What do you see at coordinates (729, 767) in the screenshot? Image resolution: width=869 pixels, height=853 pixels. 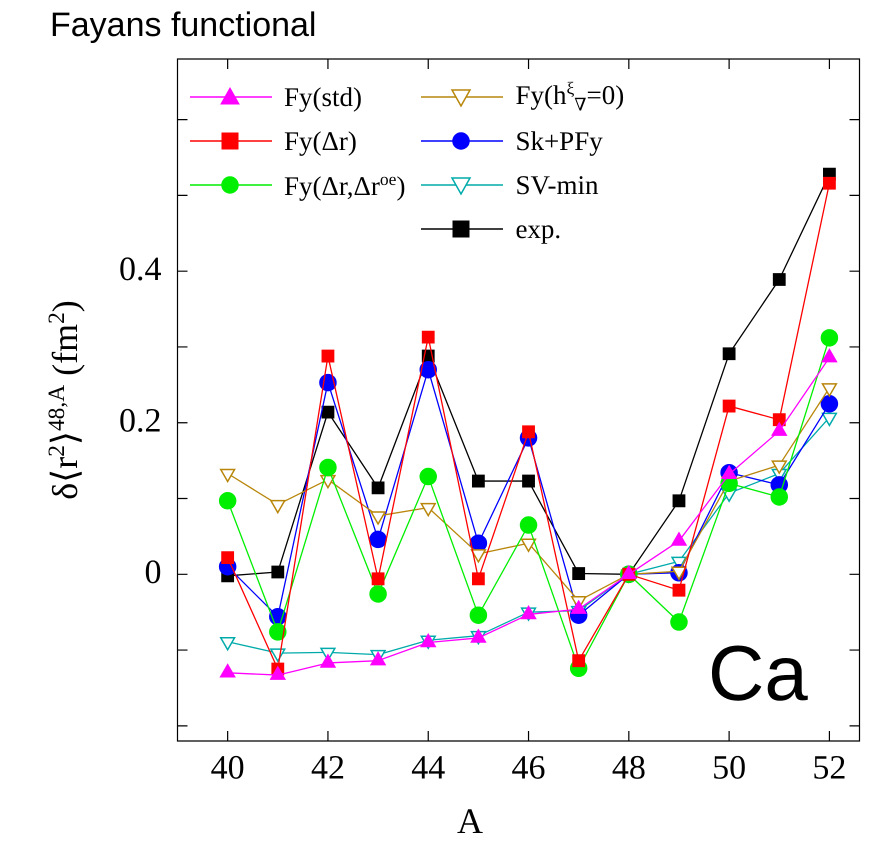 I see `x-tick-label: 50` at bounding box center [729, 767].